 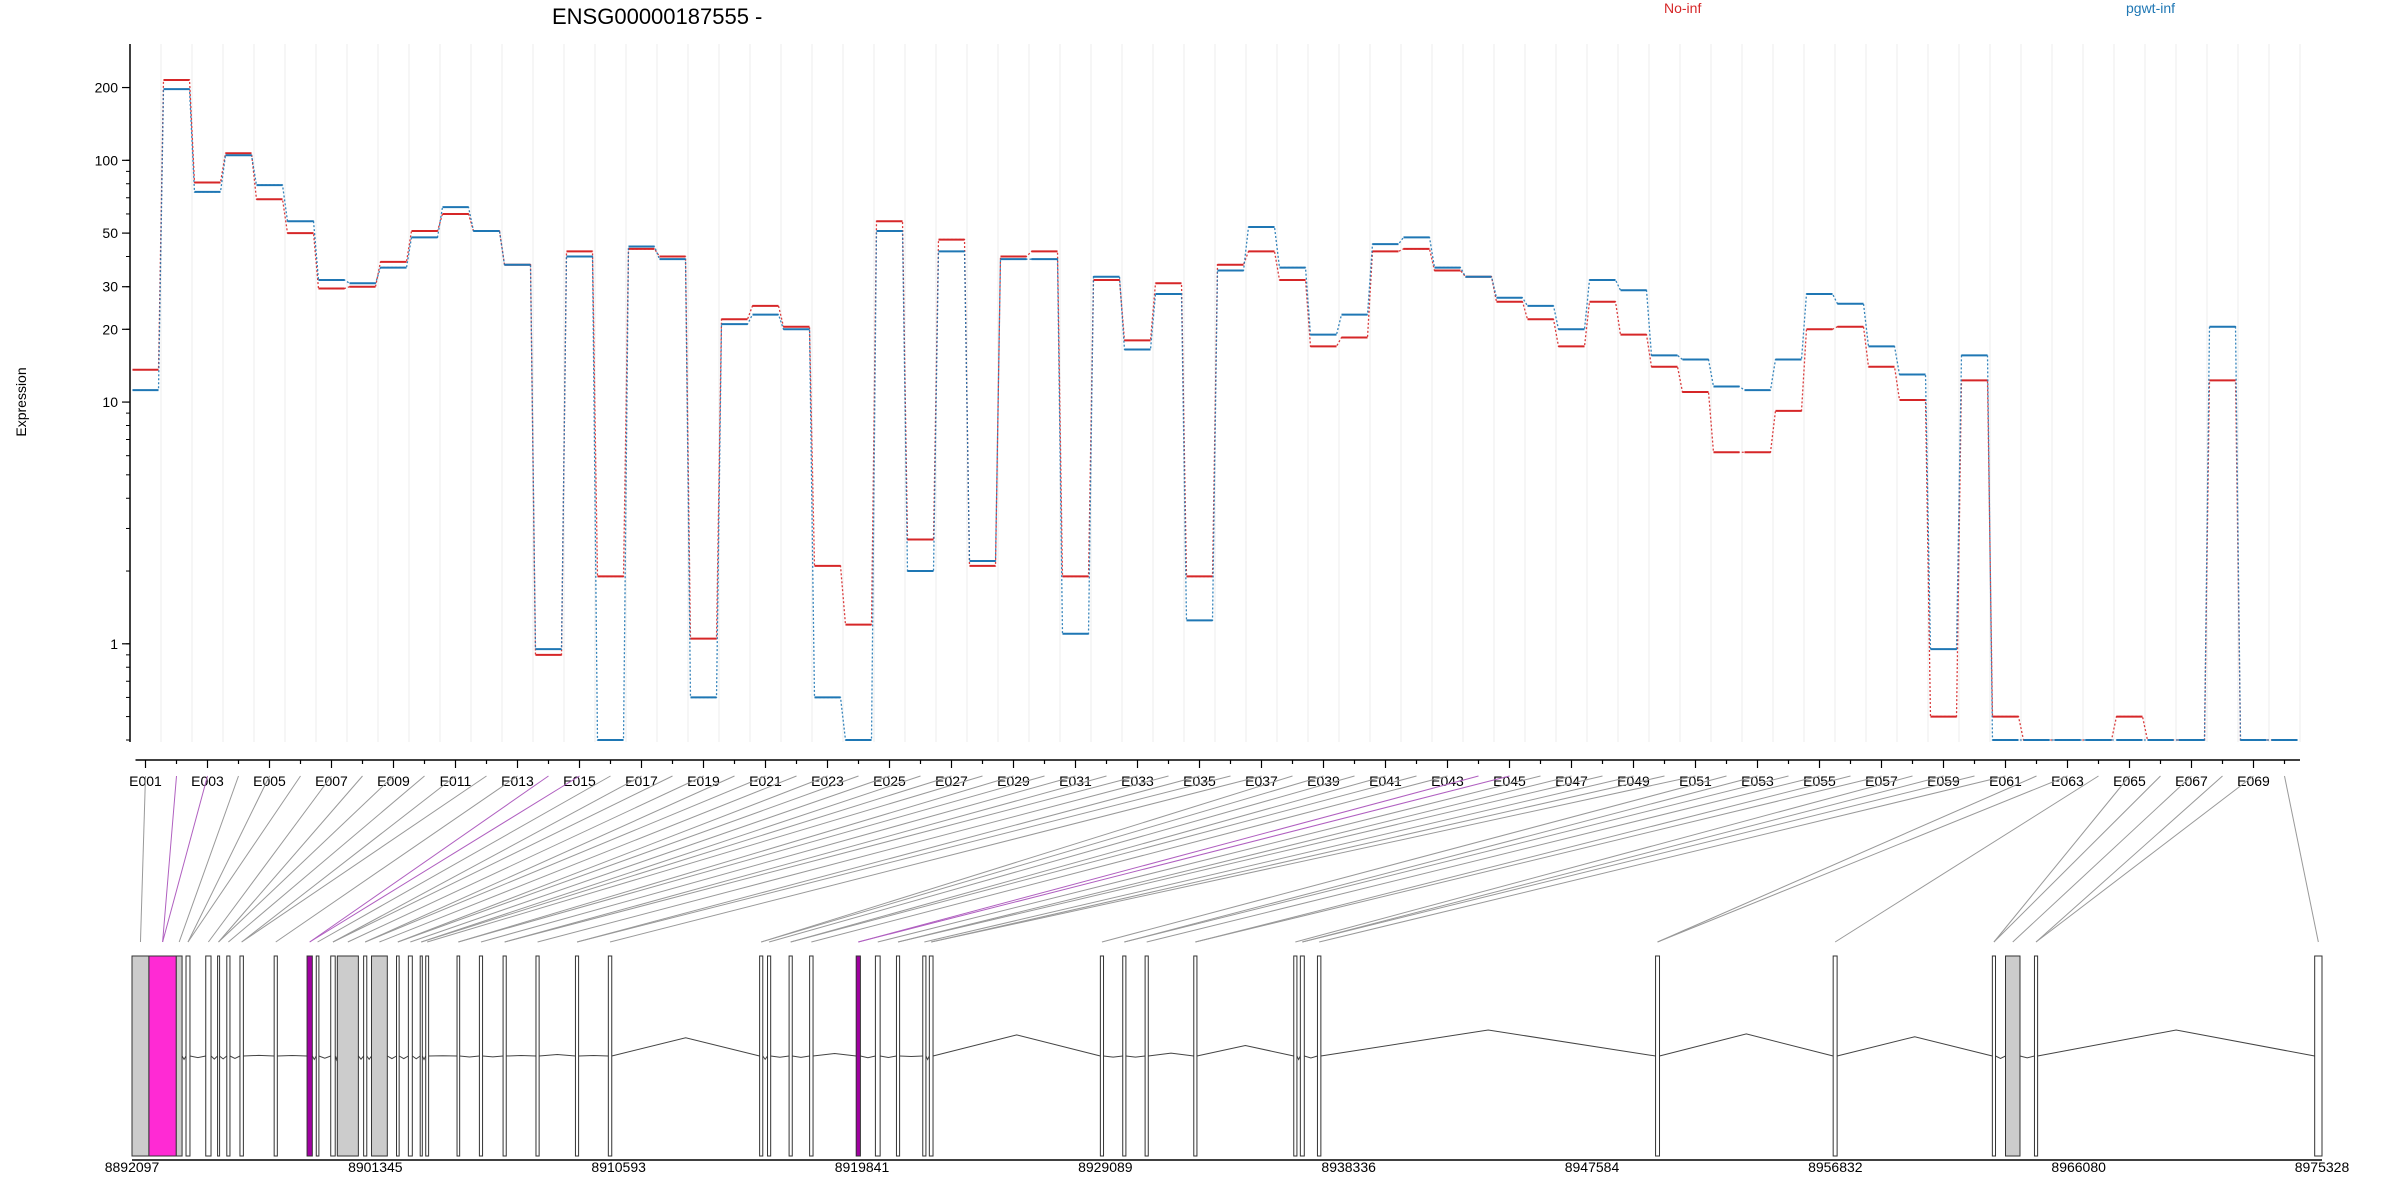 I want to click on coordinate-label: 8956832, so click(x=1835, y=1167).